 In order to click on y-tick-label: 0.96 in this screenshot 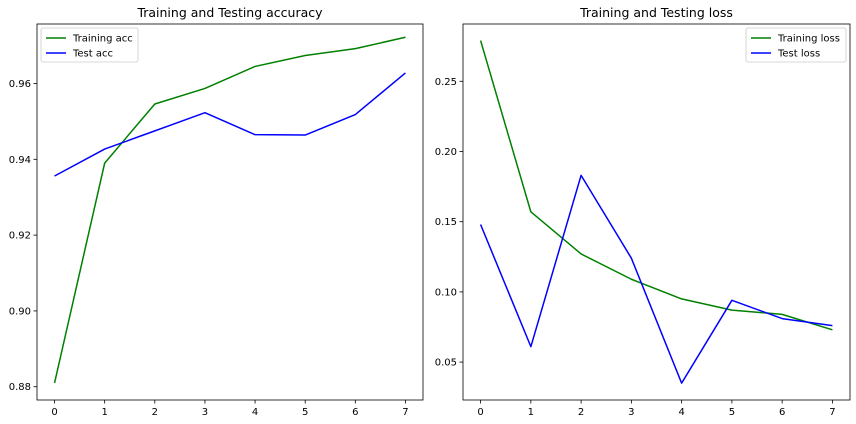, I will do `click(20, 84)`.